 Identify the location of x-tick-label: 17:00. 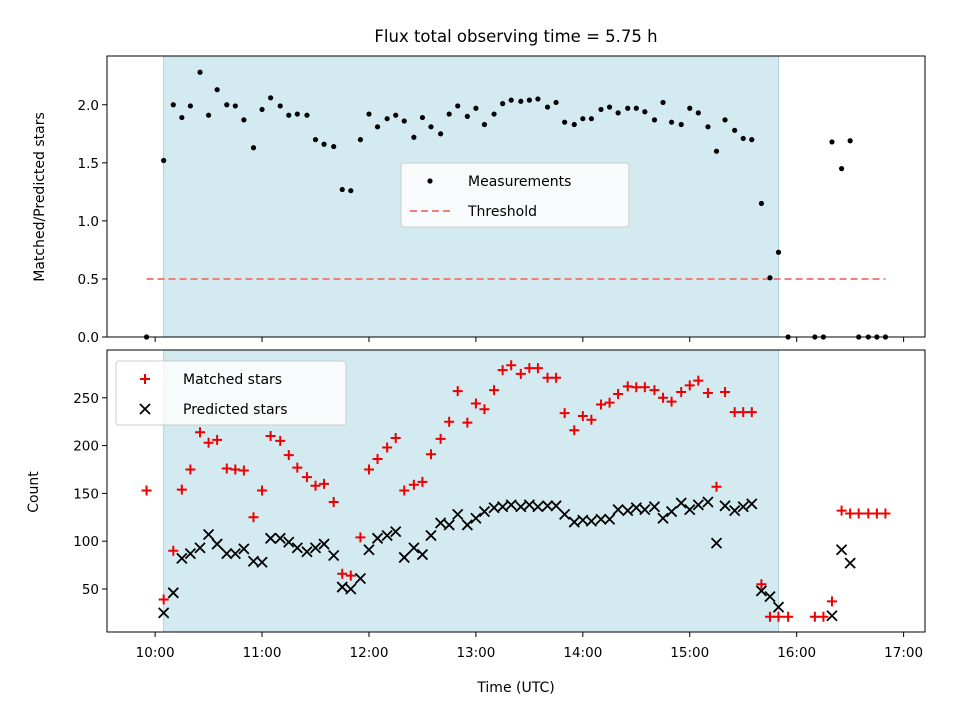
(903, 653).